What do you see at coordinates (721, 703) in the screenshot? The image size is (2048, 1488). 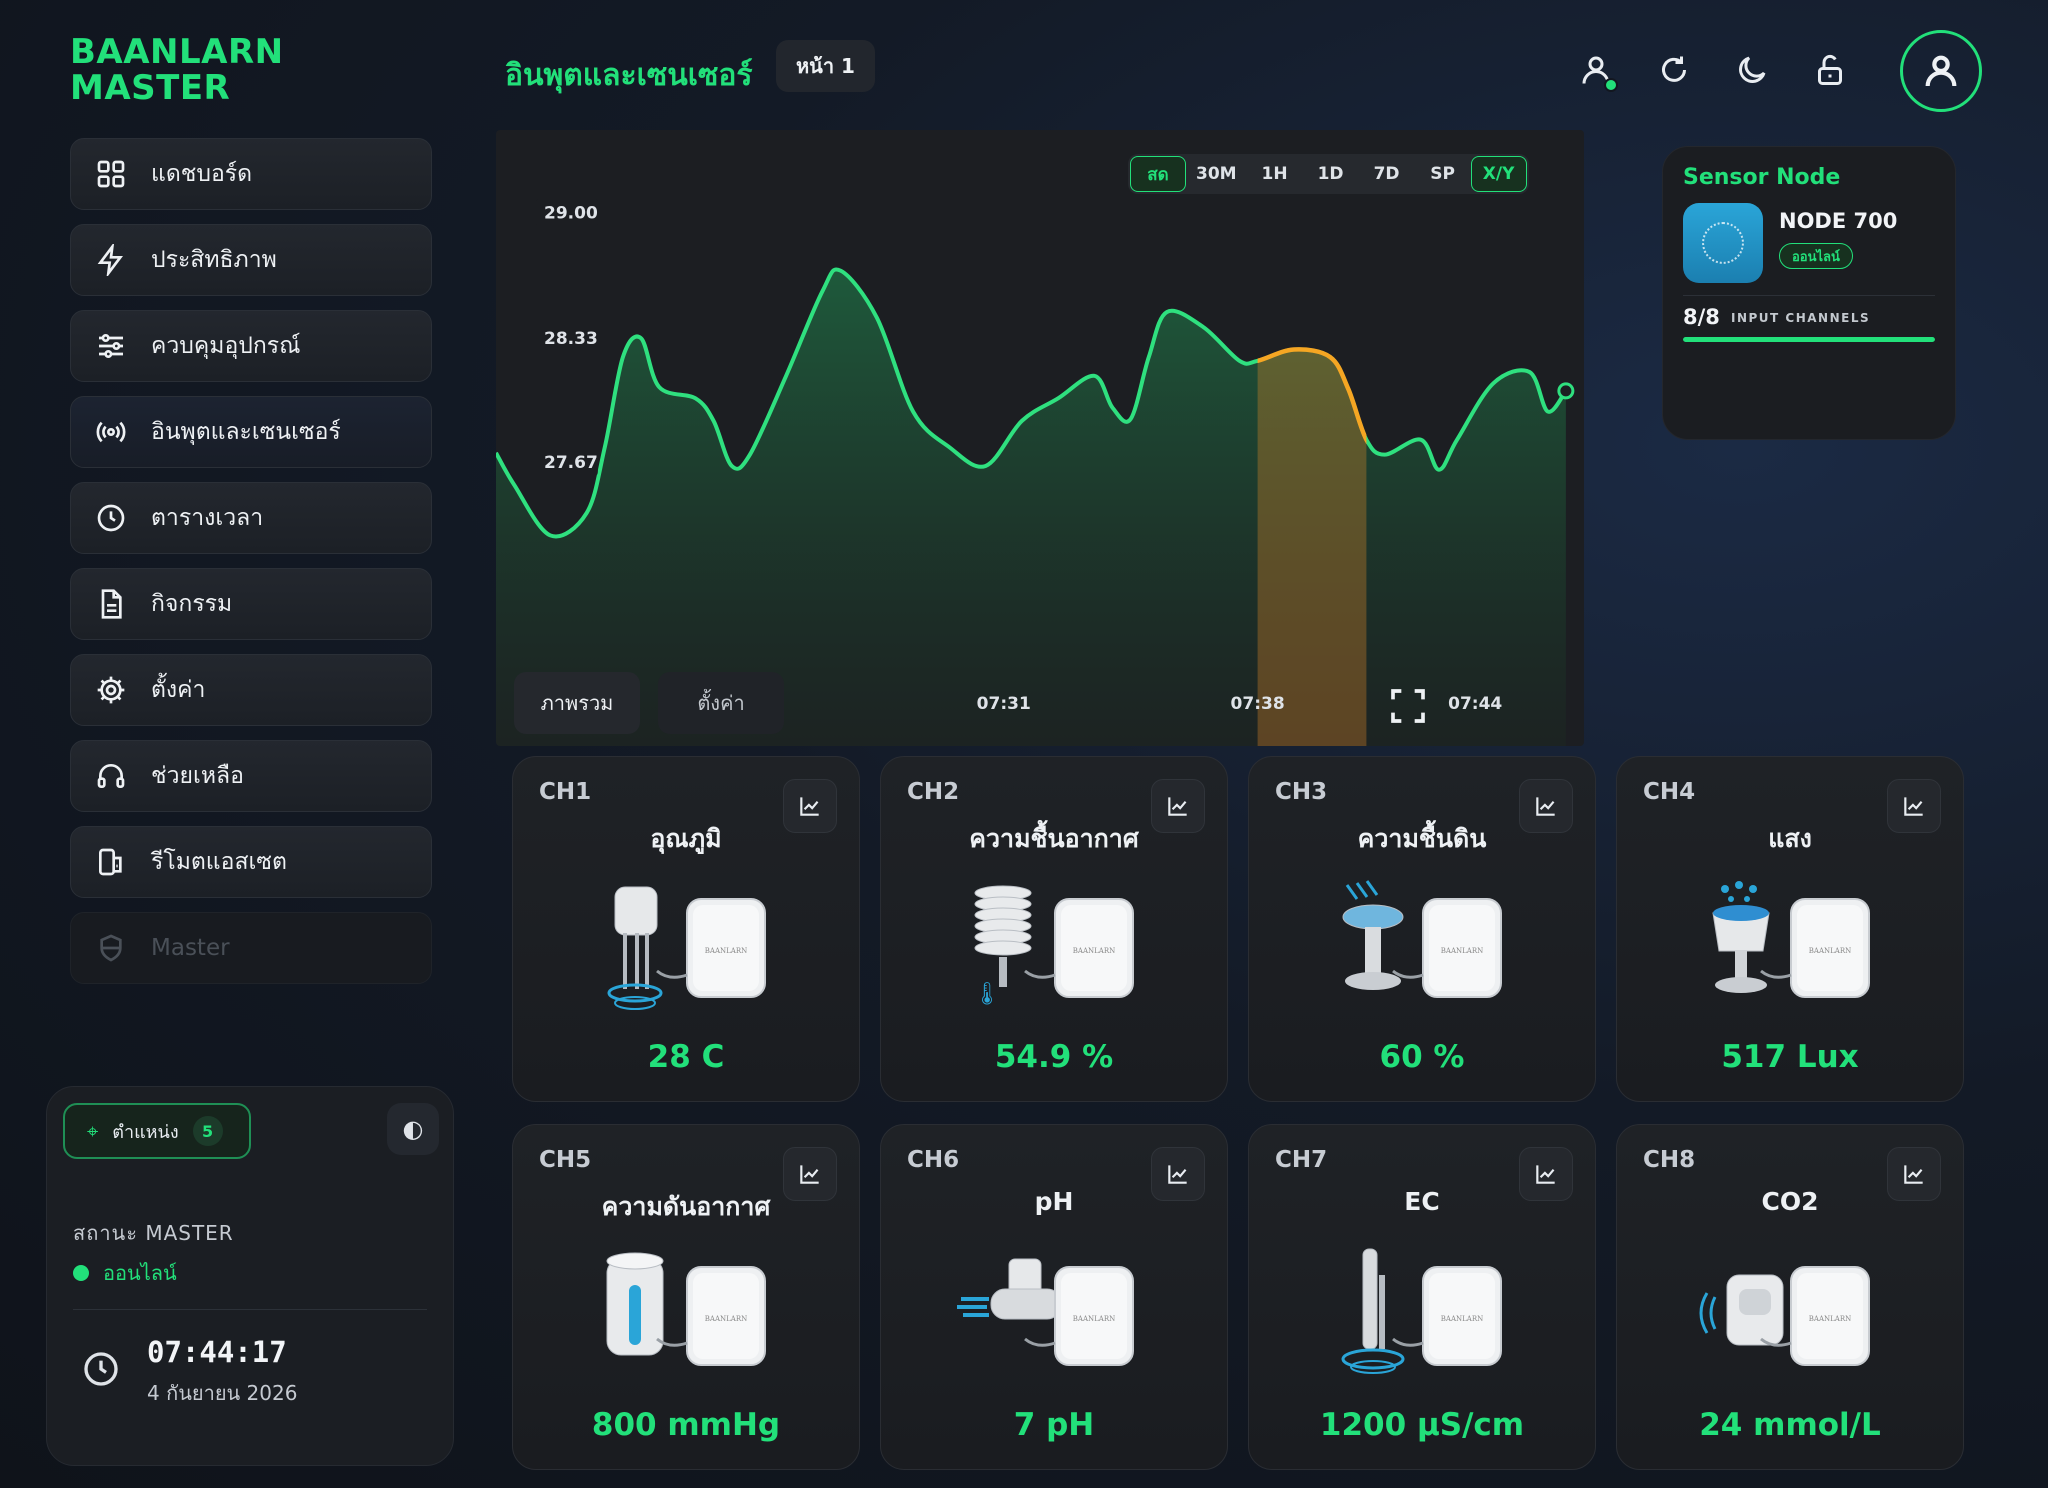 I see `tab-chart-settings: ตั้งค่า` at bounding box center [721, 703].